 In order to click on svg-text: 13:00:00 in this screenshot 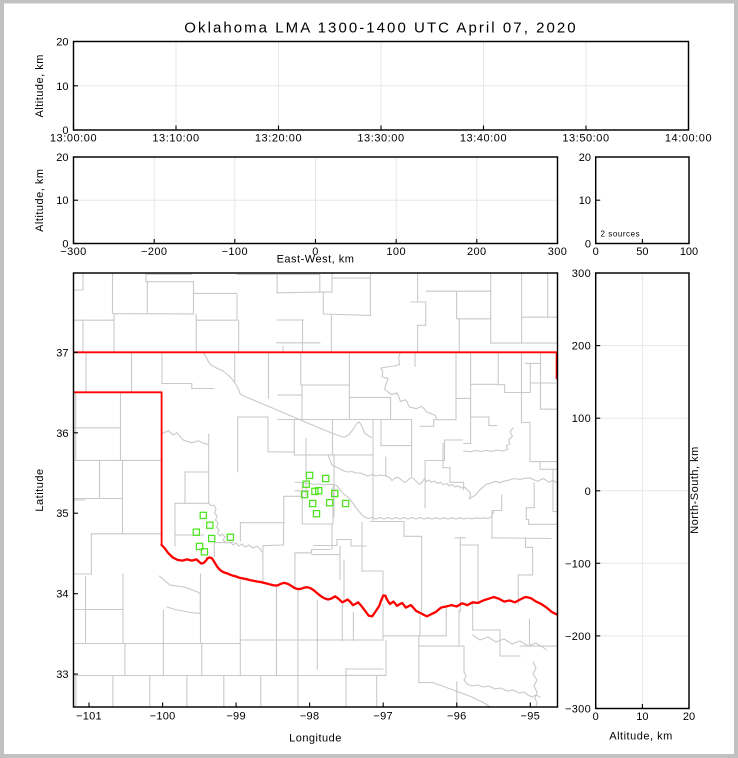, I will do `click(73, 139)`.